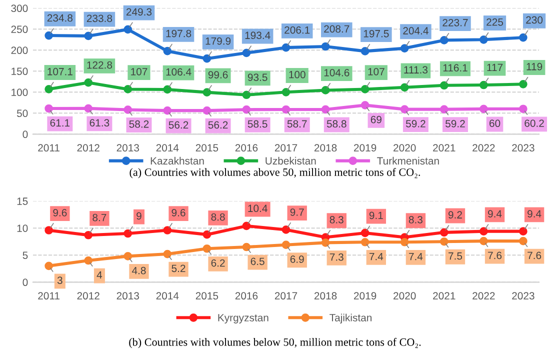 This screenshot has width=550, height=354. What do you see at coordinates (455, 256) in the screenshot?
I see `data-label: 7.5` at bounding box center [455, 256].